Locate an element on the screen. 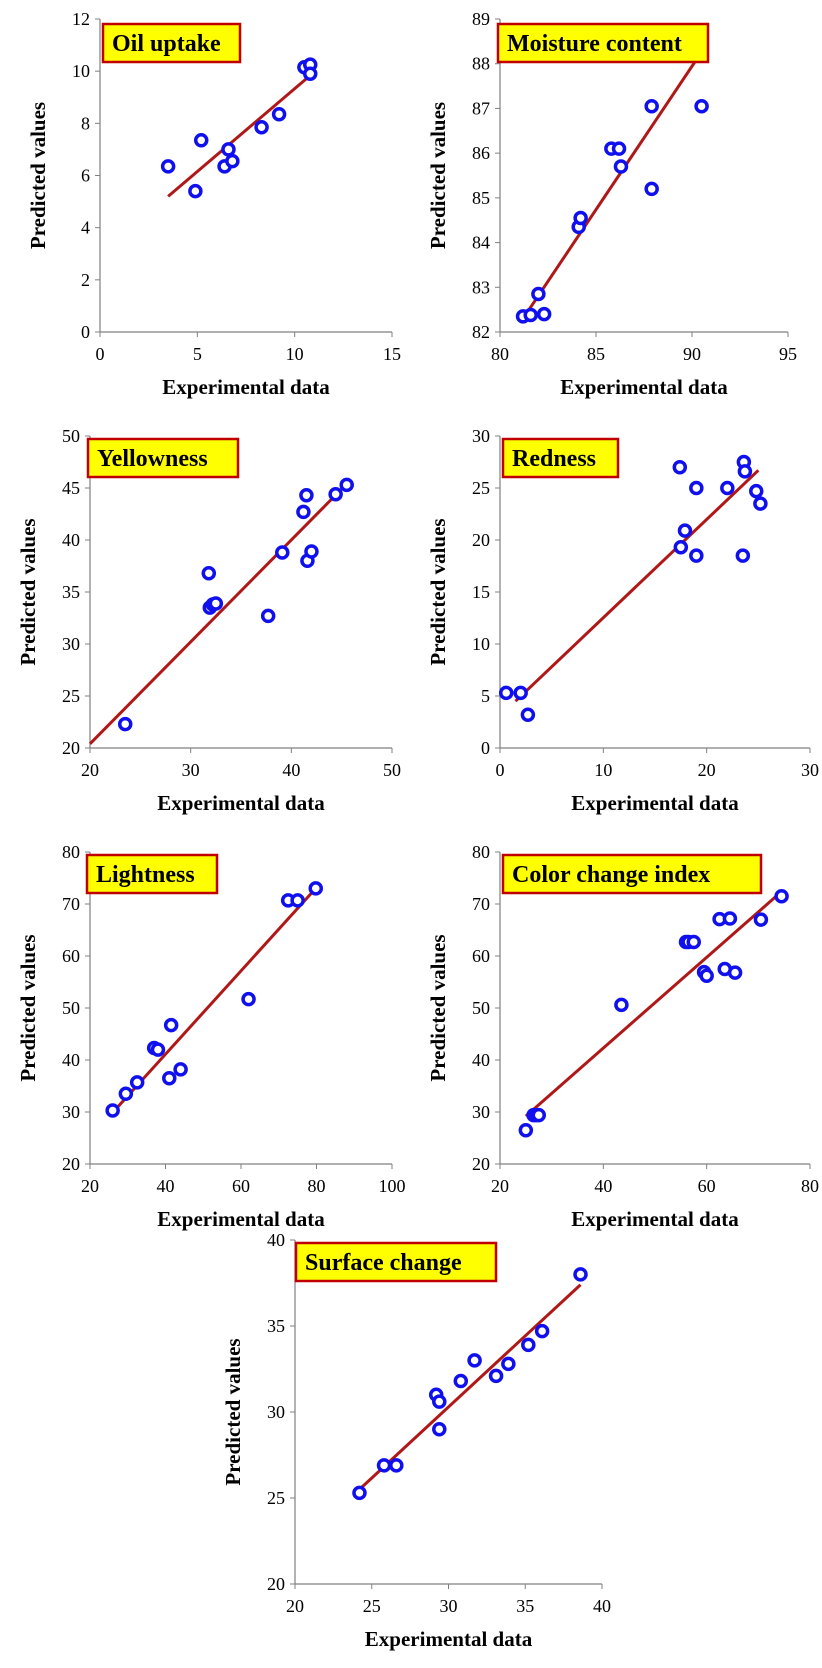 Image resolution: width=822 pixels, height=1668 pixels. x-tick-label: 85 is located at coordinates (596, 354).